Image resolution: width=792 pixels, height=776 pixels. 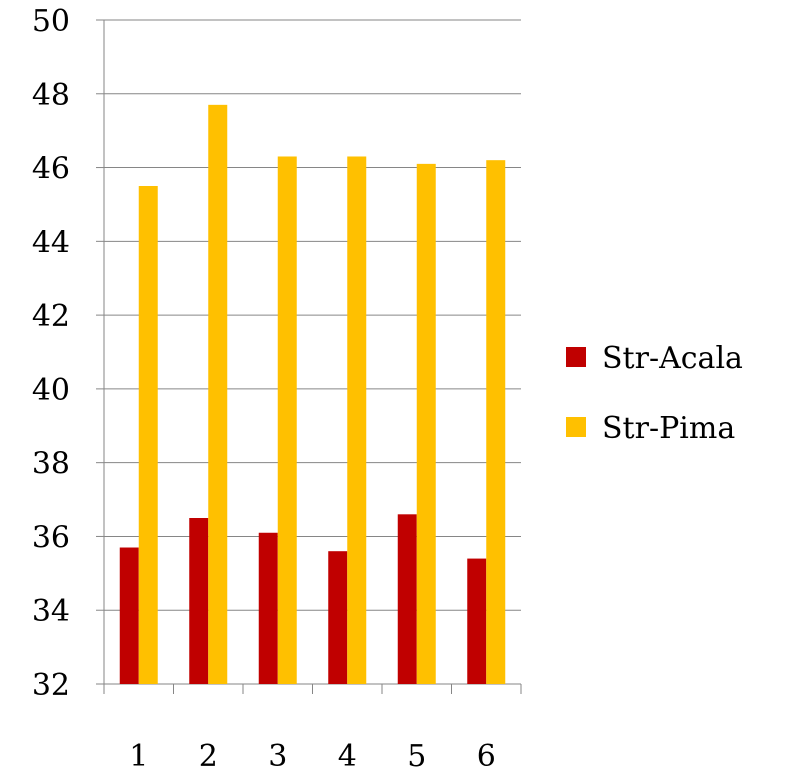 What do you see at coordinates (51, 390) in the screenshot?
I see `y-tick-label: 40` at bounding box center [51, 390].